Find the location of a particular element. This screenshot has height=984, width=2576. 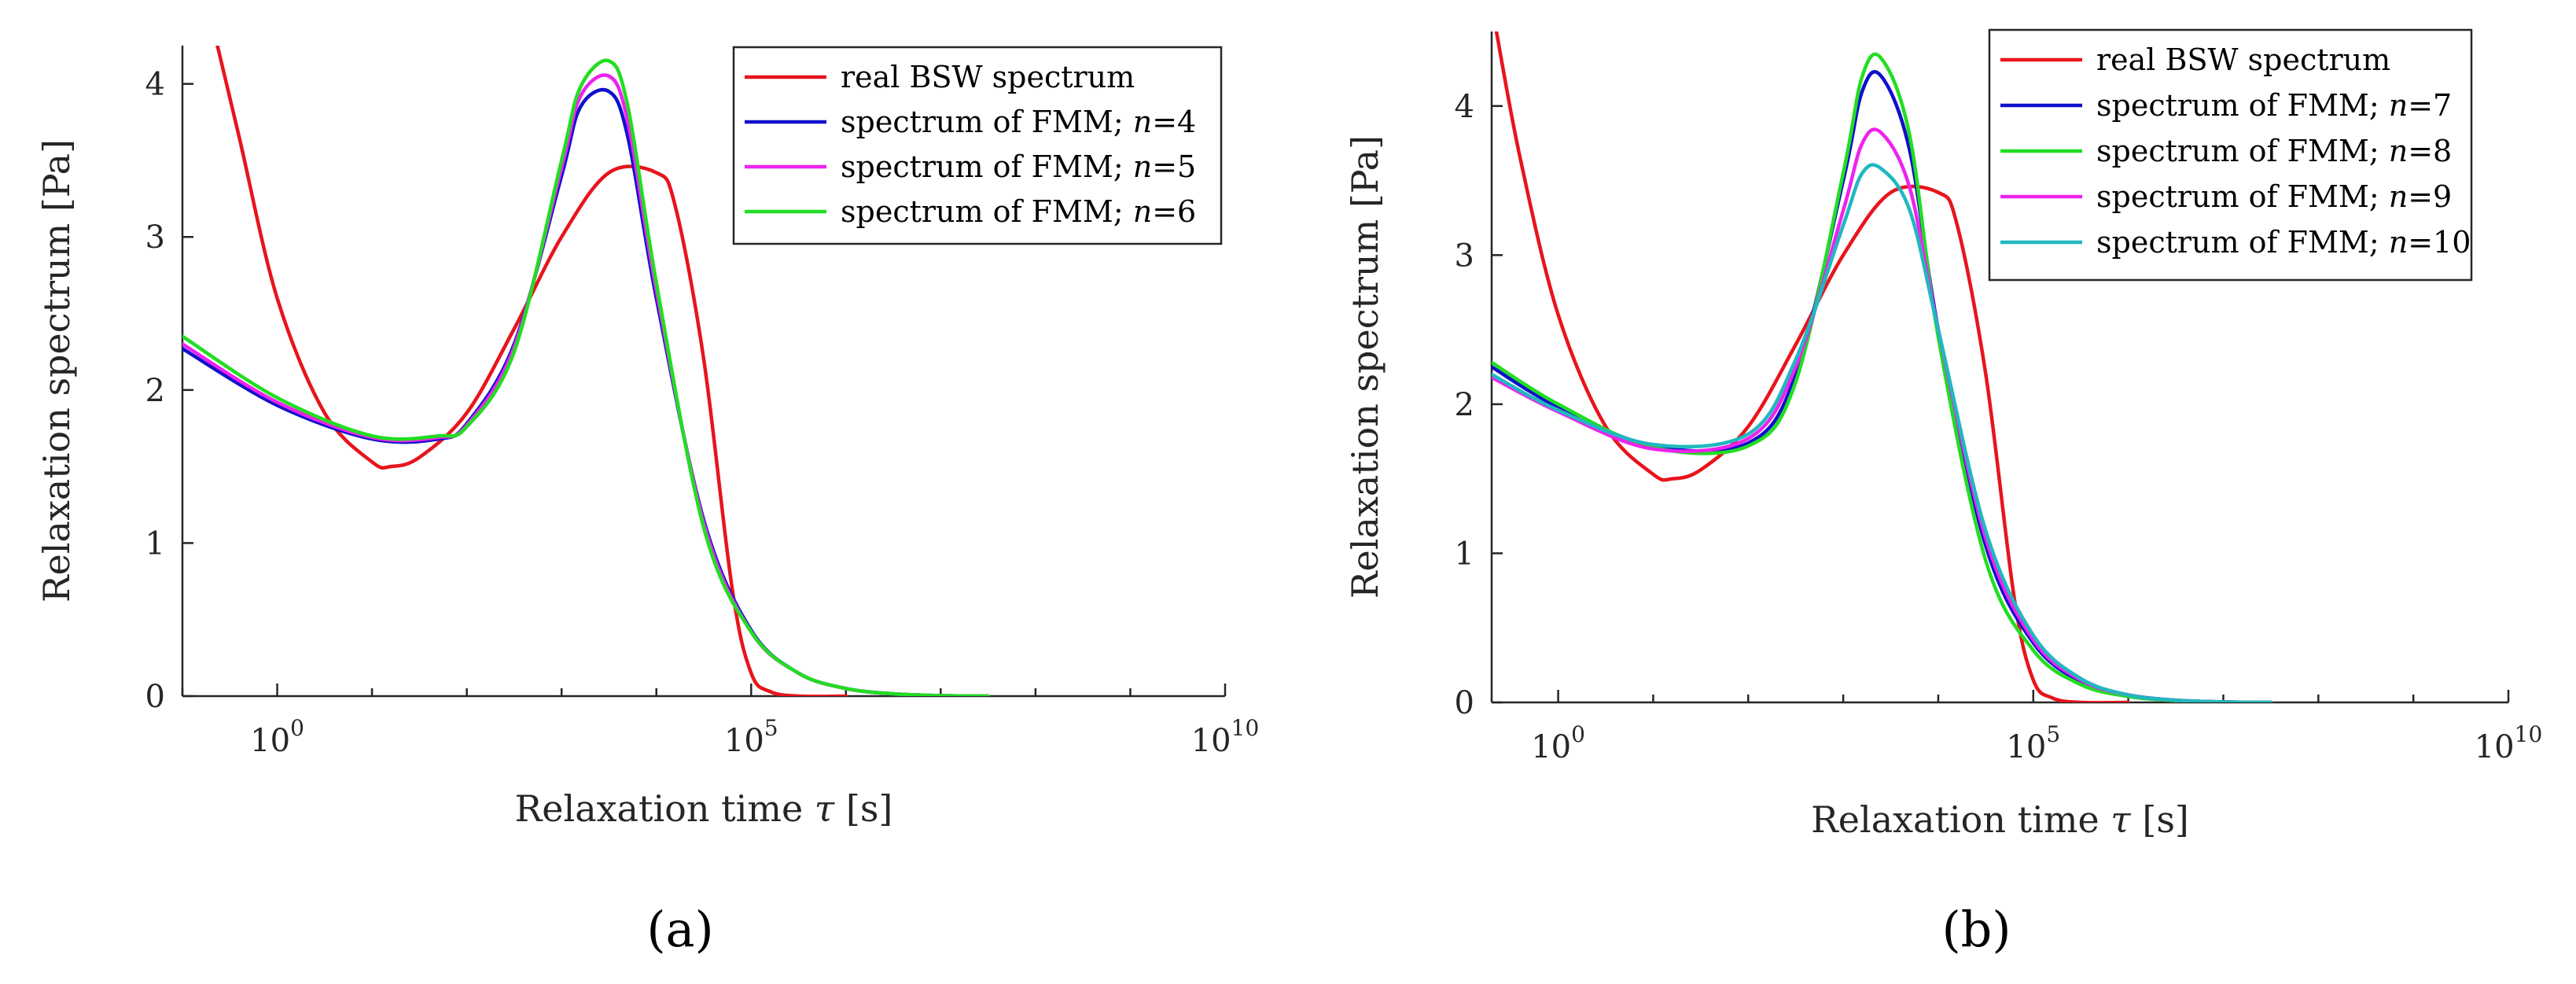

legend-entry-label: spectrum of FMM; n=5 is located at coordinates (1019, 166).